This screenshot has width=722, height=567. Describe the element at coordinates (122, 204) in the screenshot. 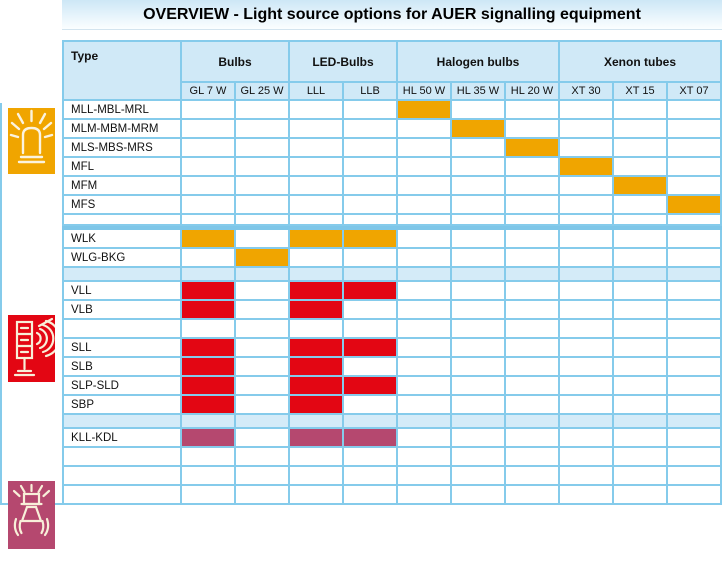

I see `row-label: MFS` at that location.